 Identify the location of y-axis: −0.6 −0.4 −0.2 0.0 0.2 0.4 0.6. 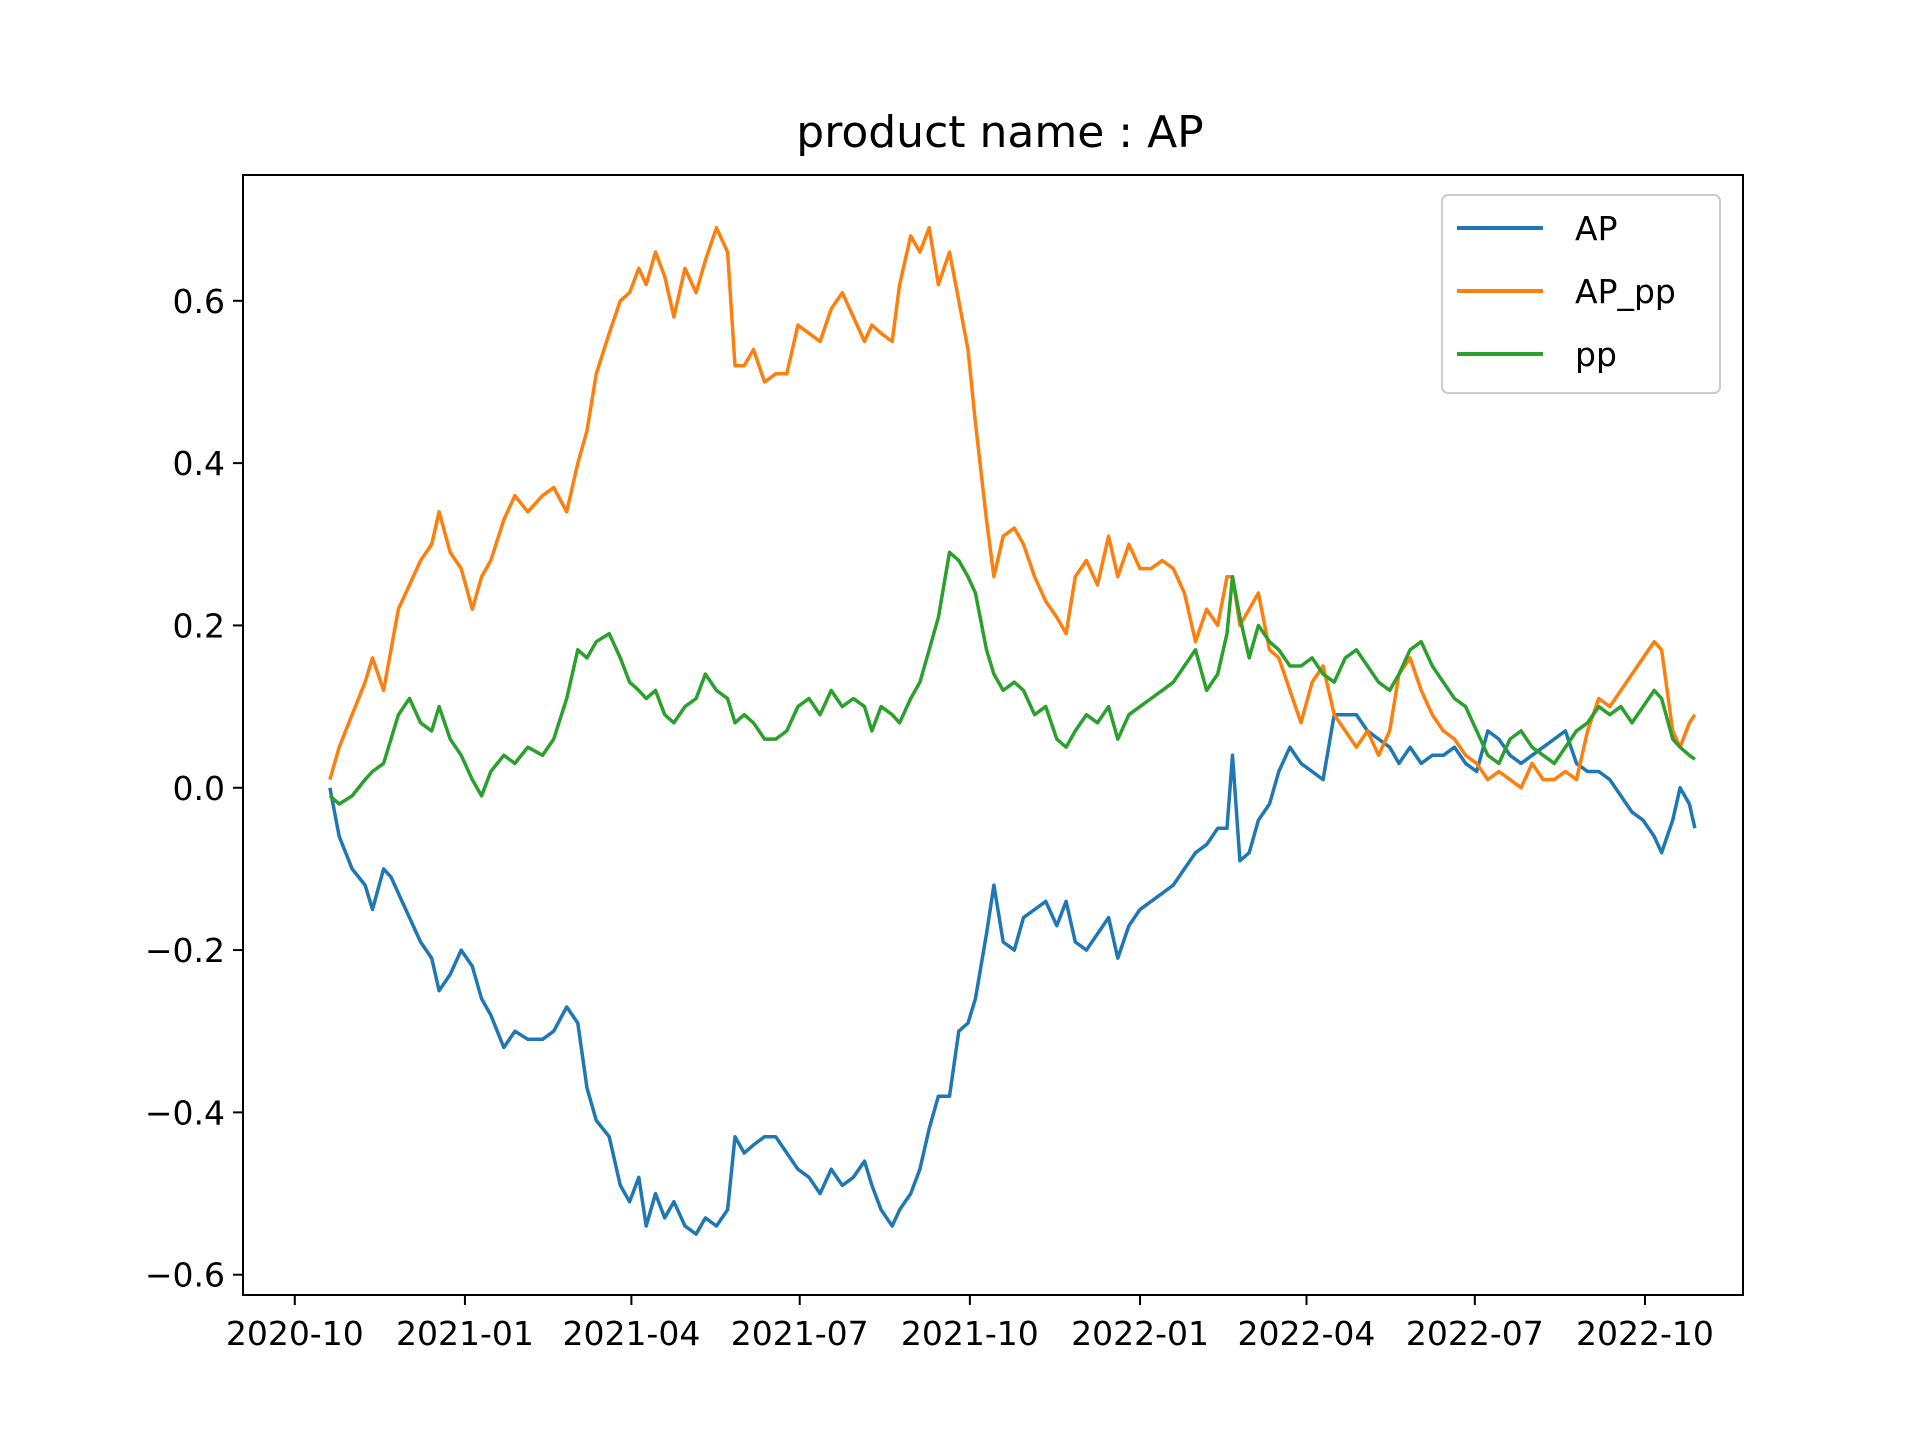
(194, 788).